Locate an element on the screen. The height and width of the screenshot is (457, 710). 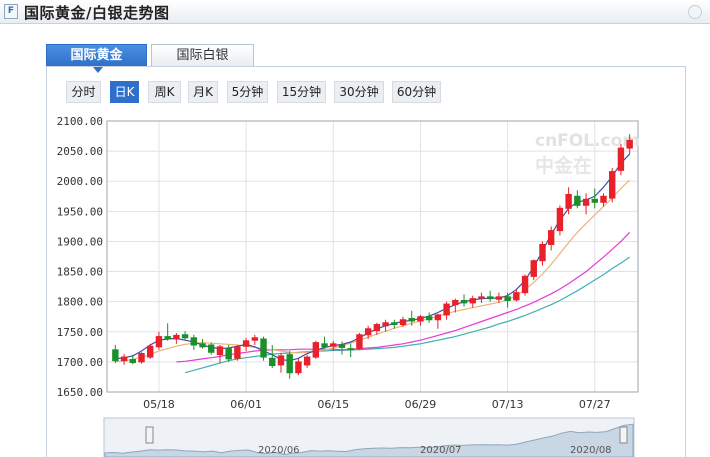
tab-international-gold: 国际黄金 is located at coordinates (96, 58).